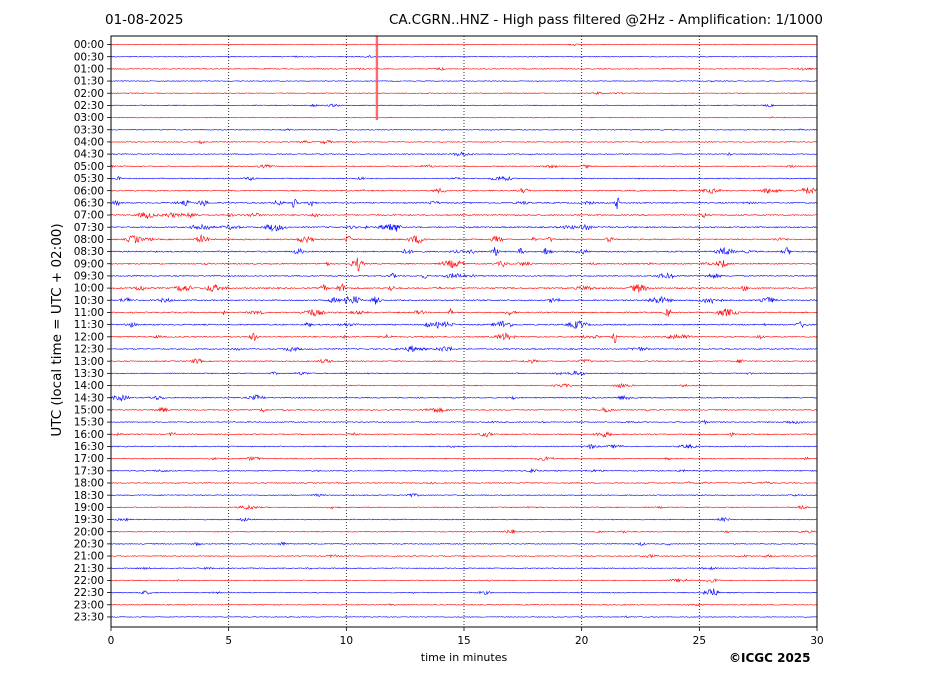  What do you see at coordinates (89, 532) in the screenshot?
I see `y-tick-label: 20:00` at bounding box center [89, 532].